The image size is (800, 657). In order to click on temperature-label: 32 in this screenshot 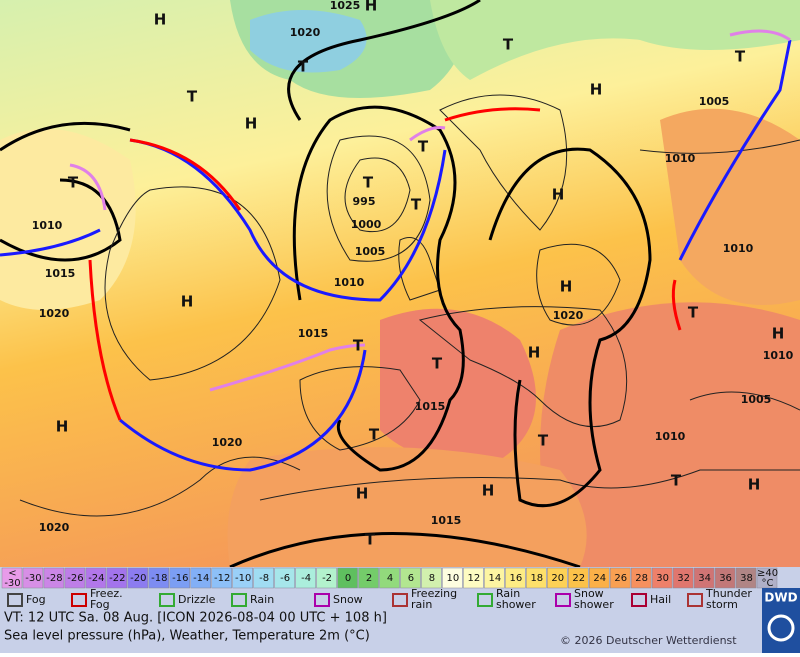, I will do `click(683, 578)`.